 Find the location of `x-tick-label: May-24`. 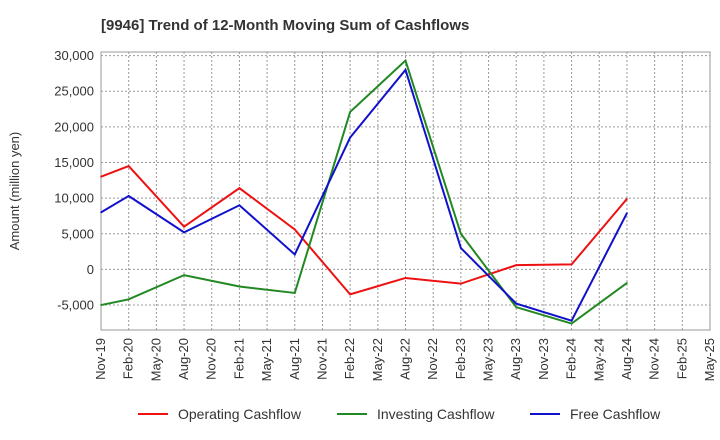

x-tick-label: May-24 is located at coordinates (598, 359).